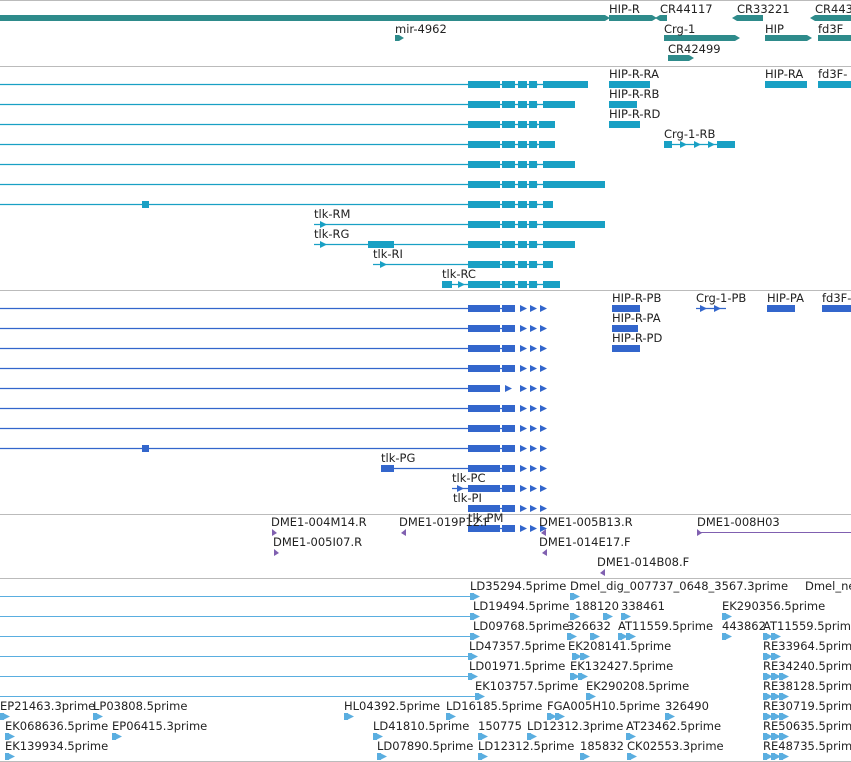  I want to click on transcript-label: tlk-RC, so click(459, 274).